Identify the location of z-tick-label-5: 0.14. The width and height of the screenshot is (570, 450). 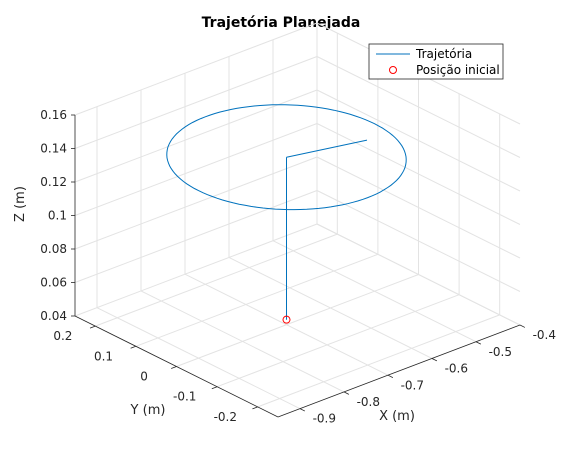
(53, 149).